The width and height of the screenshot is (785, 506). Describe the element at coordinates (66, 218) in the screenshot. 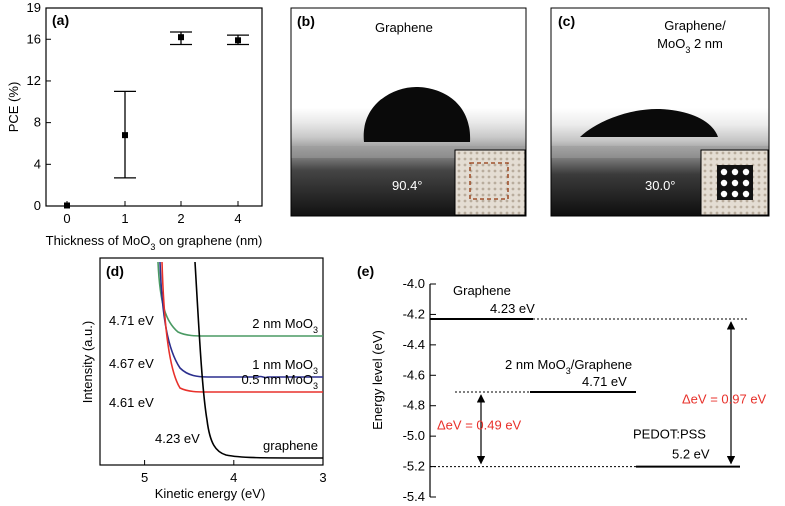

I see `panel-a-xtick-label: 0` at that location.